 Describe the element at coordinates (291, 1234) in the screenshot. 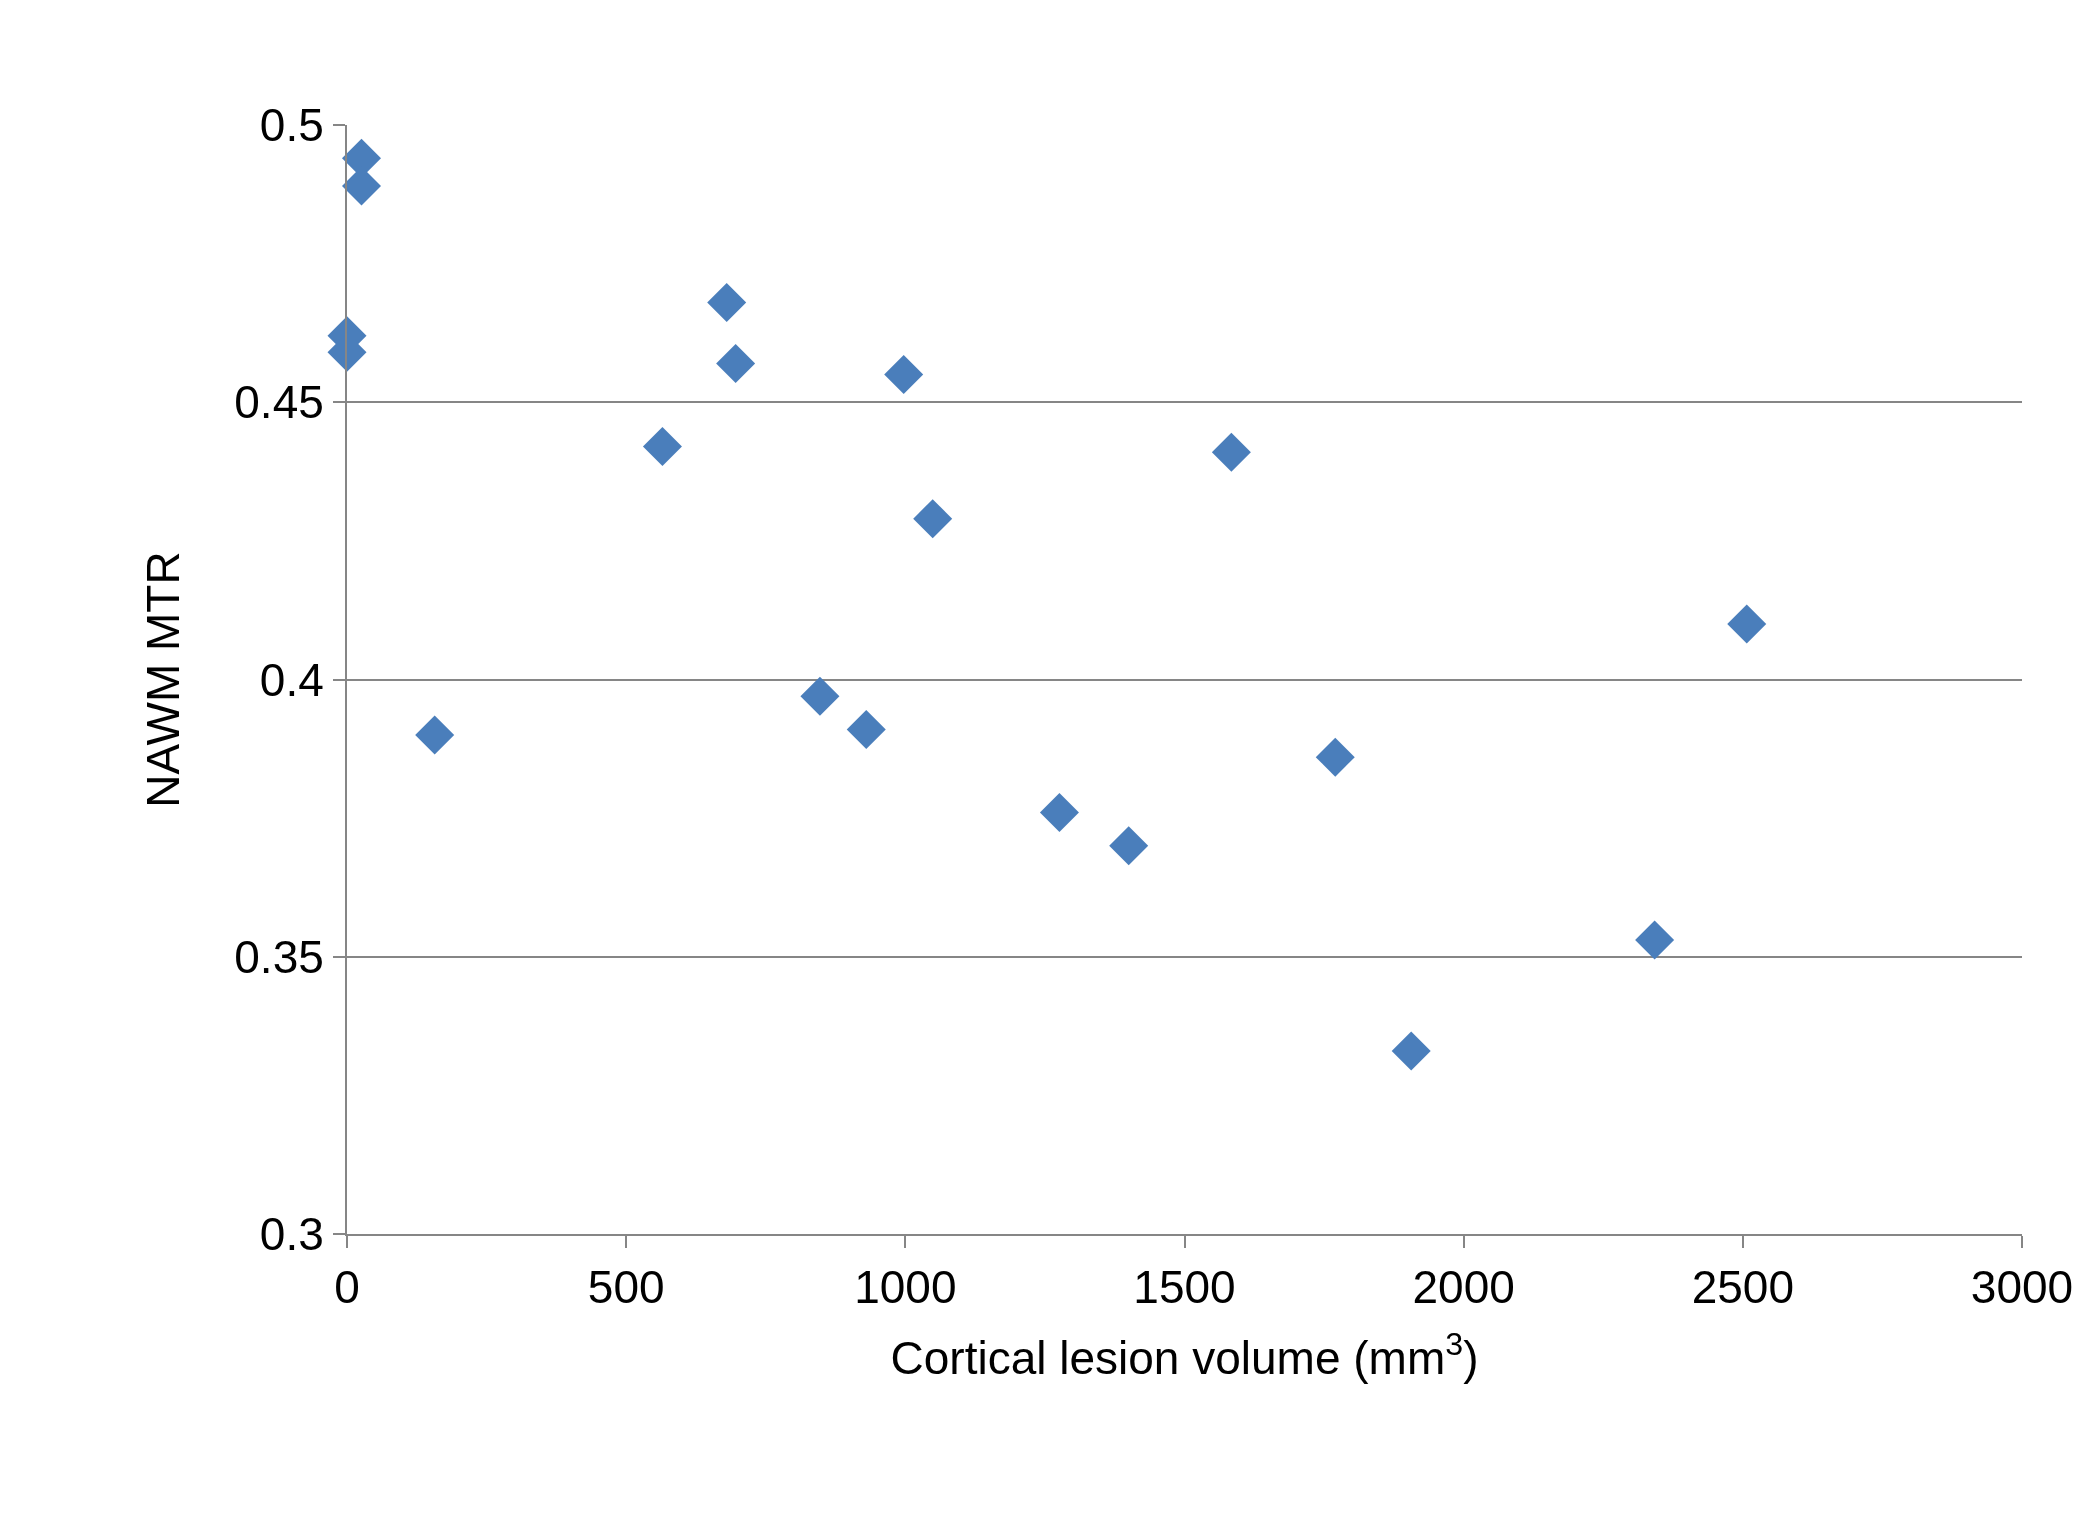

I see `y-tick-label: 0.3` at that location.